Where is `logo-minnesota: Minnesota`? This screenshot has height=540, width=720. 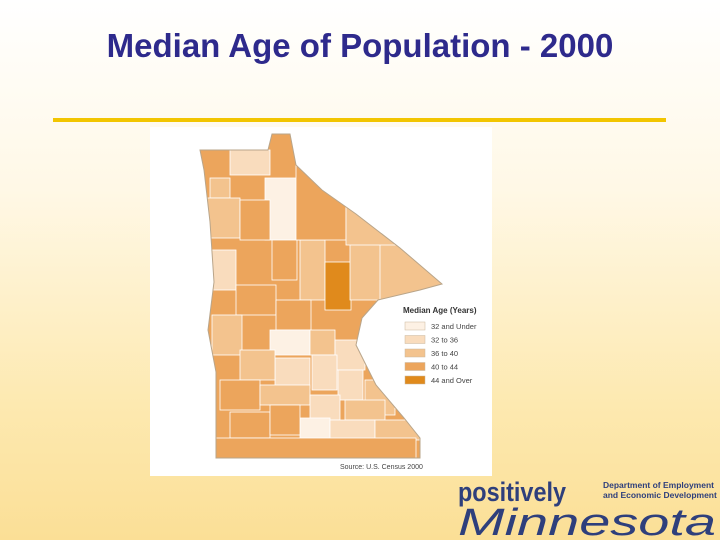
logo-minnesota: Minnesota is located at coordinates (587, 521).